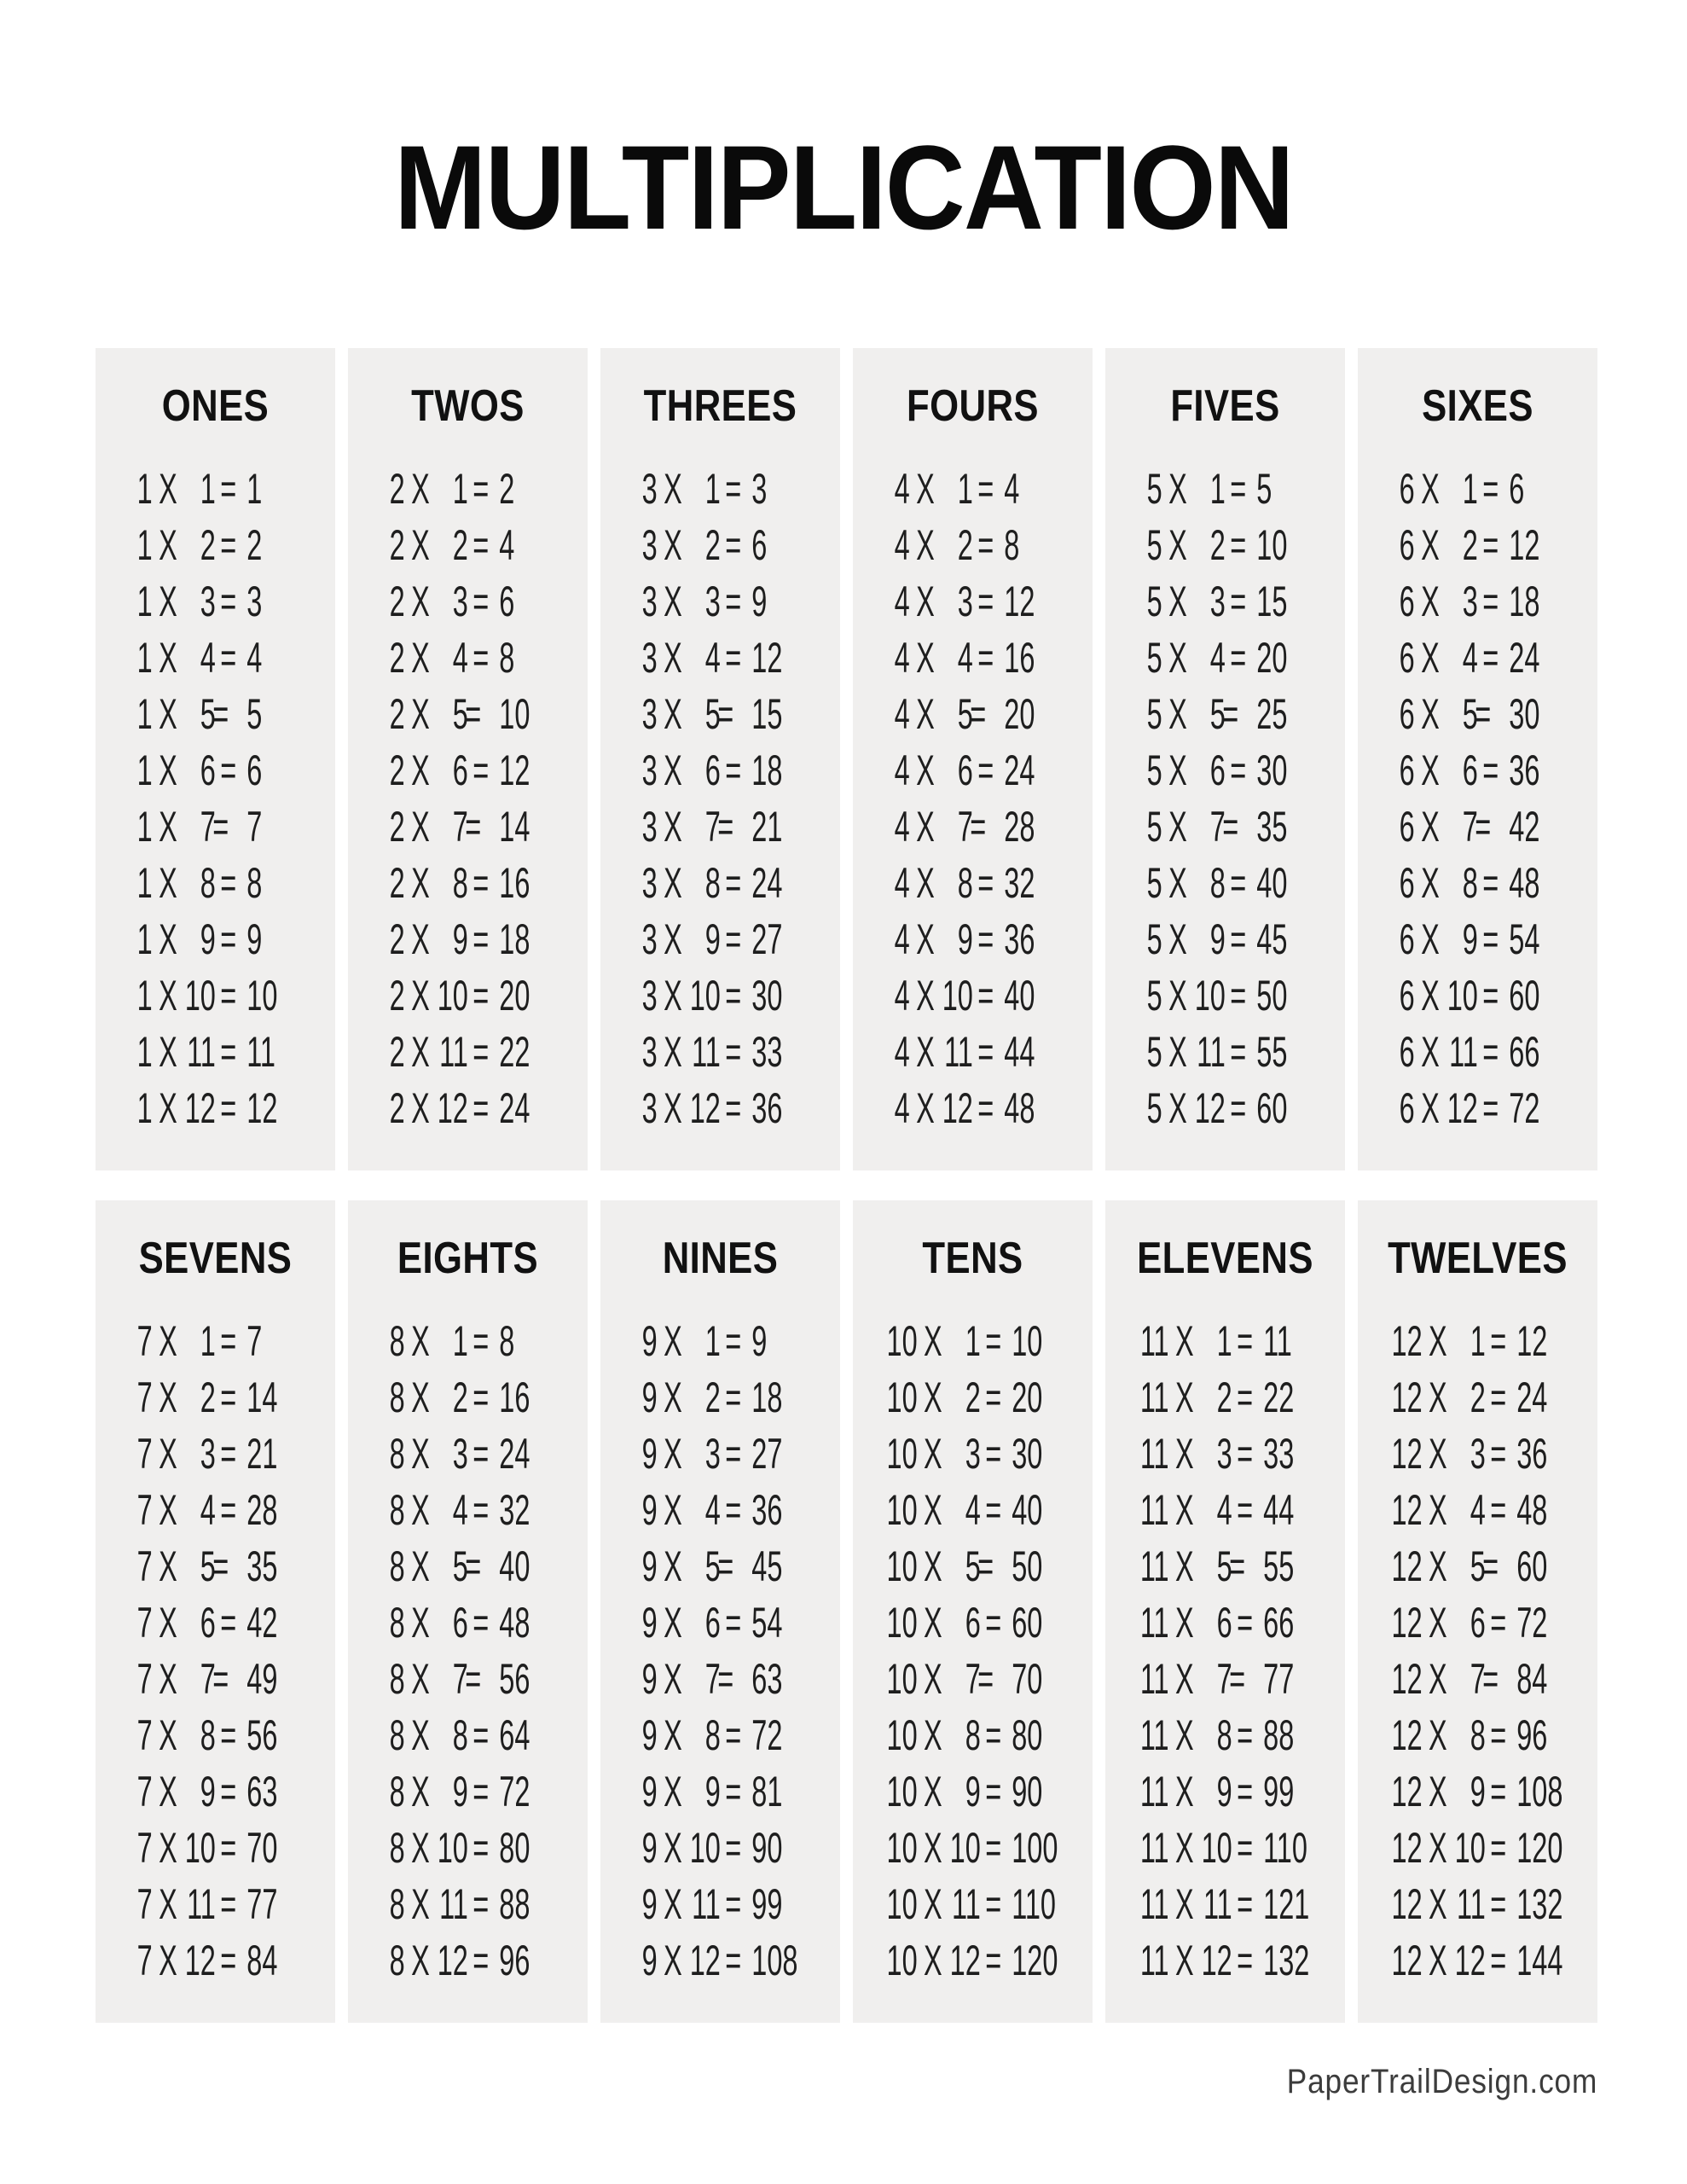 The height and width of the screenshot is (2184, 1687). Describe the element at coordinates (1271, 1108) in the screenshot. I see `product: 60` at that location.